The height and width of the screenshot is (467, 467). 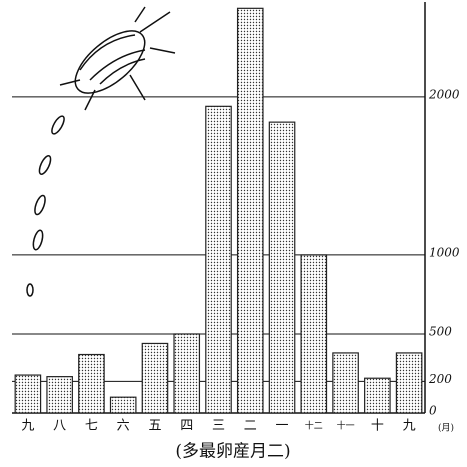 I want to click on x-tick-label: 六, so click(x=123, y=426).